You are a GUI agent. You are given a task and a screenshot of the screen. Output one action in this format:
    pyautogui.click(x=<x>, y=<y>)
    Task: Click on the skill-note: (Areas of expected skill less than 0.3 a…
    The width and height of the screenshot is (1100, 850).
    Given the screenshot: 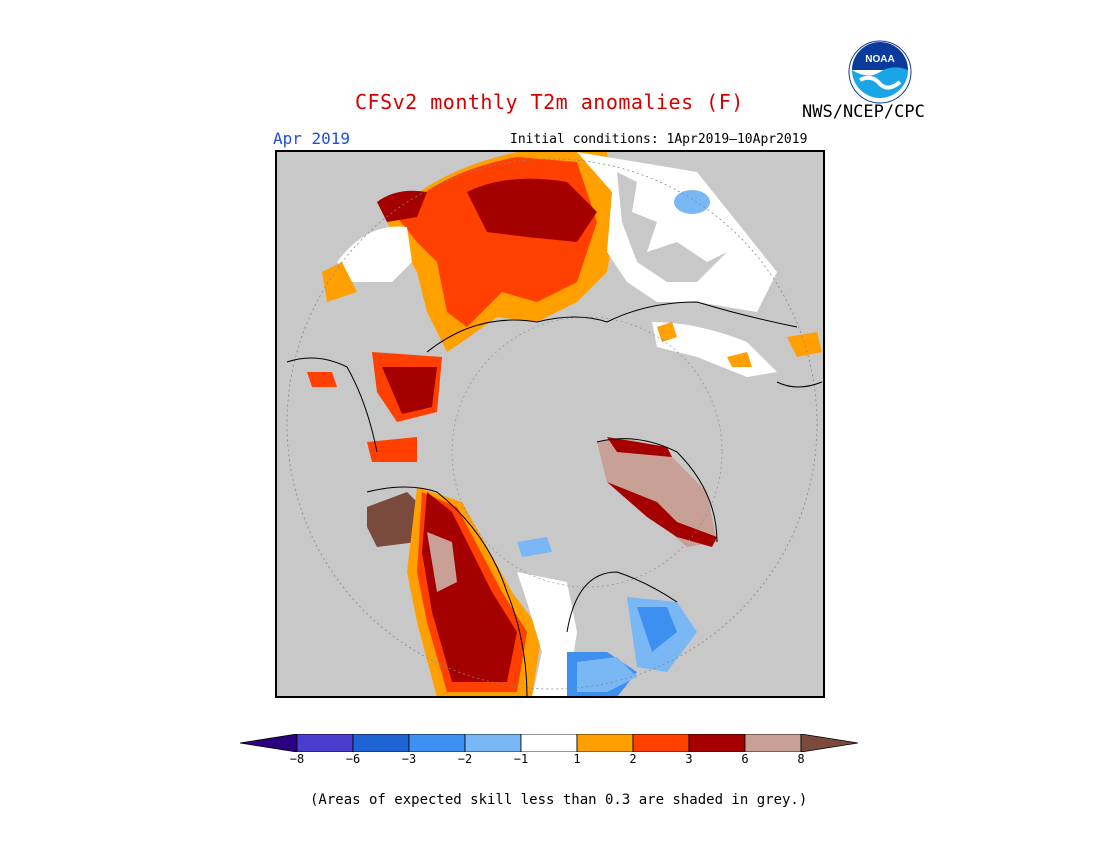 What is the action you would take?
    pyautogui.click(x=559, y=800)
    